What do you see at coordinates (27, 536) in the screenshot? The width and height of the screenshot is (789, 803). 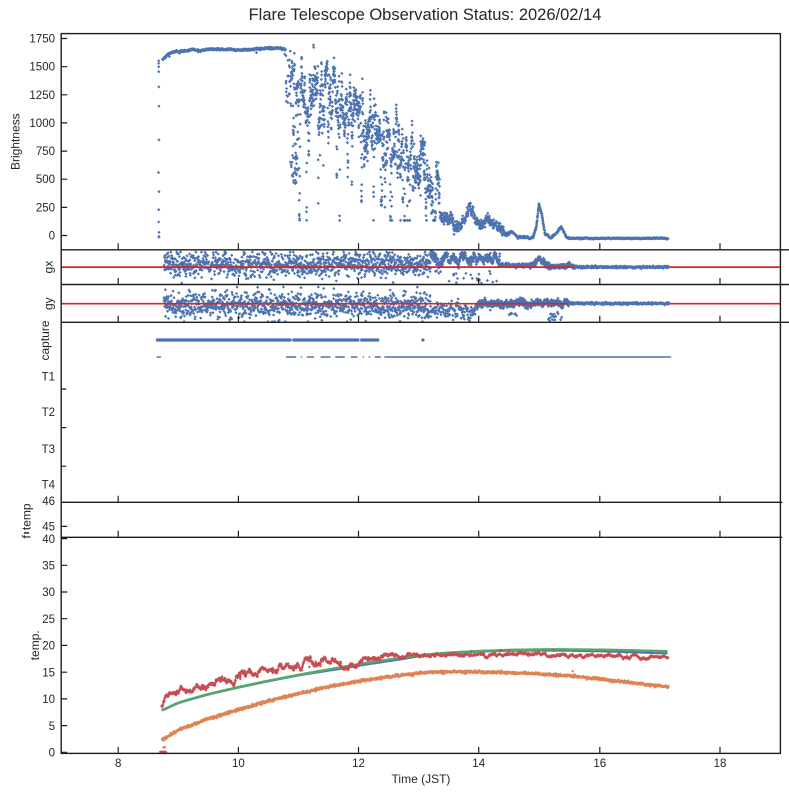 I see `svg-text: f` at bounding box center [27, 536].